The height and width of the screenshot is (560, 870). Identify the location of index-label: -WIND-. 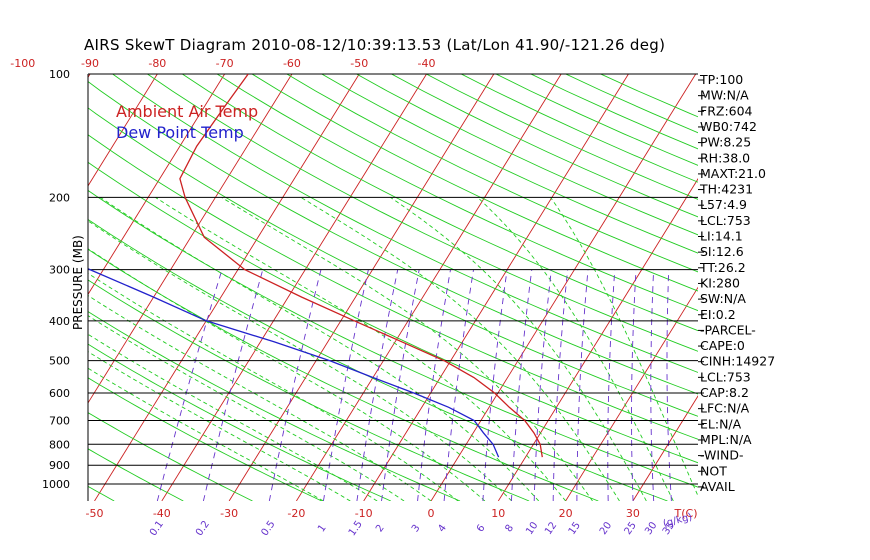
(722, 455).